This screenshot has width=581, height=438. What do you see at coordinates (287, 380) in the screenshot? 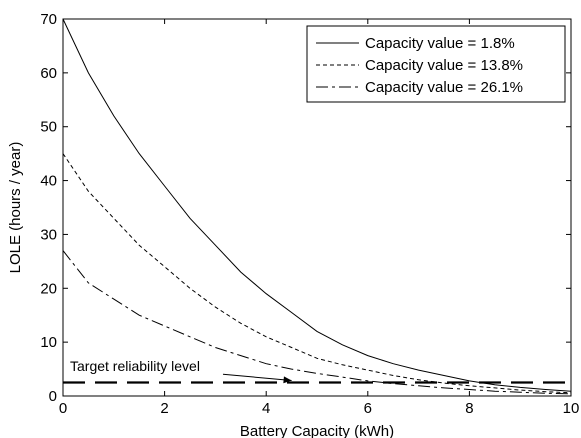
I see `annotation-arrowhead` at bounding box center [287, 380].